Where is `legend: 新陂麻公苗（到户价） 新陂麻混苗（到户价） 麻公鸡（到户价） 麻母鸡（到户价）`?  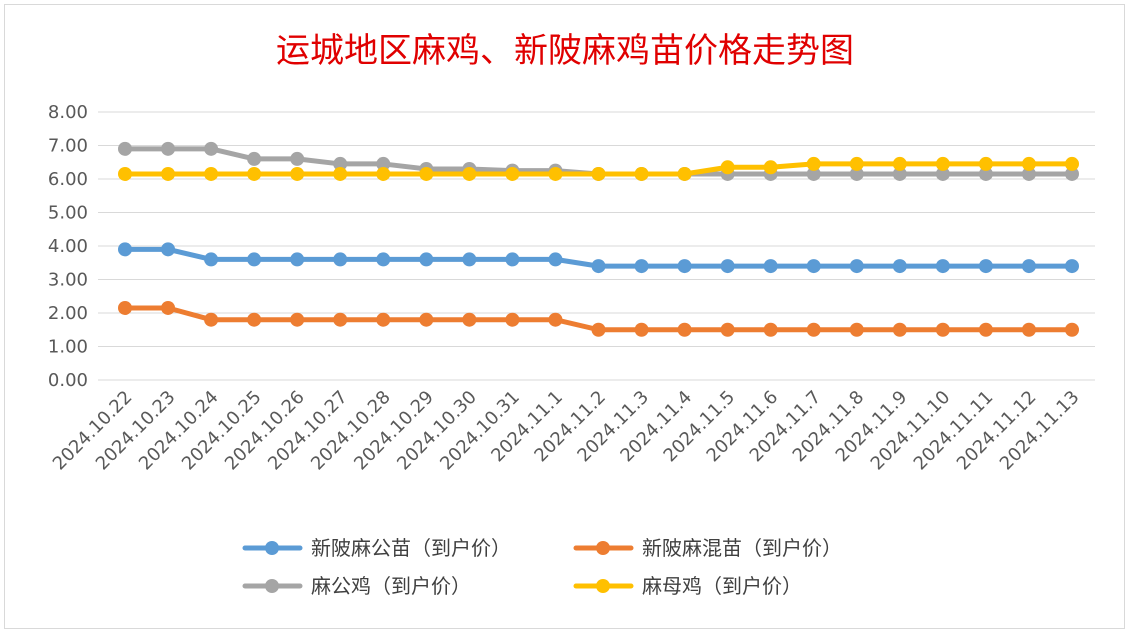
legend: 新陂麻公苗（到户价） 新陂麻混苗（到户价） 麻公鸡（到户价） 麻母鸡（到户价） is located at coordinates (542, 567).